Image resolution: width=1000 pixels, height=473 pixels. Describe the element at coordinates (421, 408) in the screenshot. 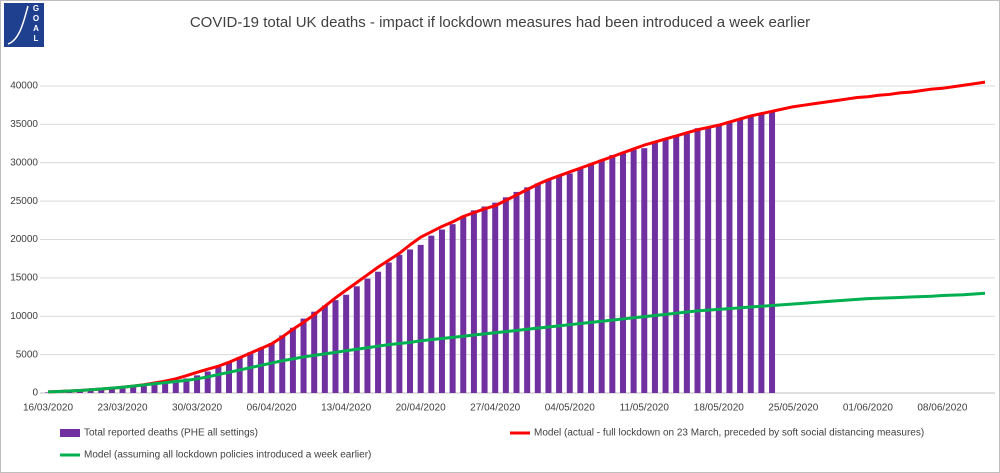

I see `x-tick-label: 20/04/2020` at that location.